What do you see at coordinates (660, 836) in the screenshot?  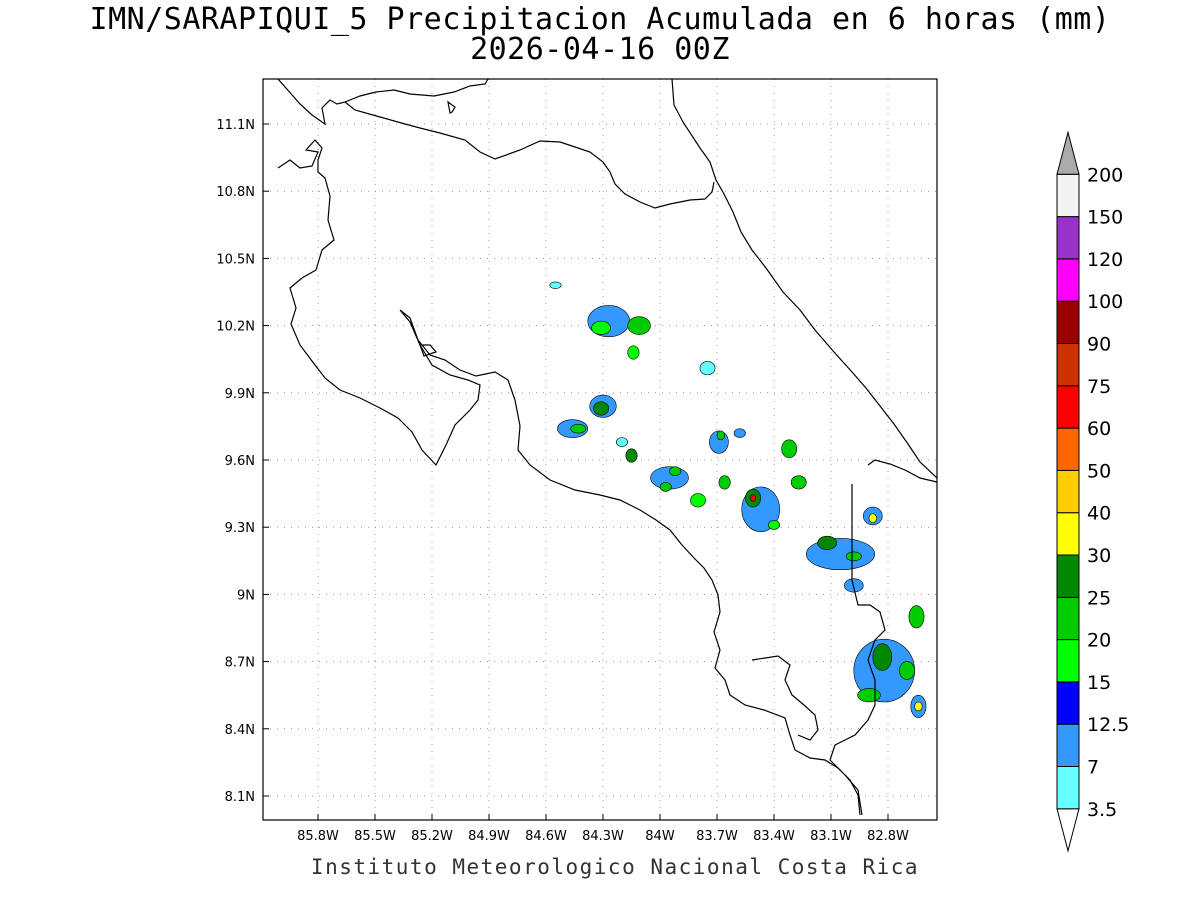 I see `lon-tick-label: 84W` at bounding box center [660, 836].